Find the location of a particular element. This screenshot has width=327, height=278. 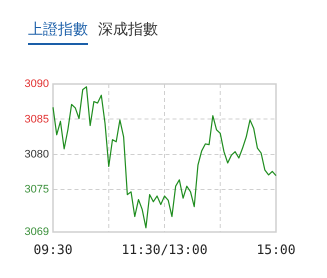

x-tick-label: 09:30 is located at coordinates (53, 250).